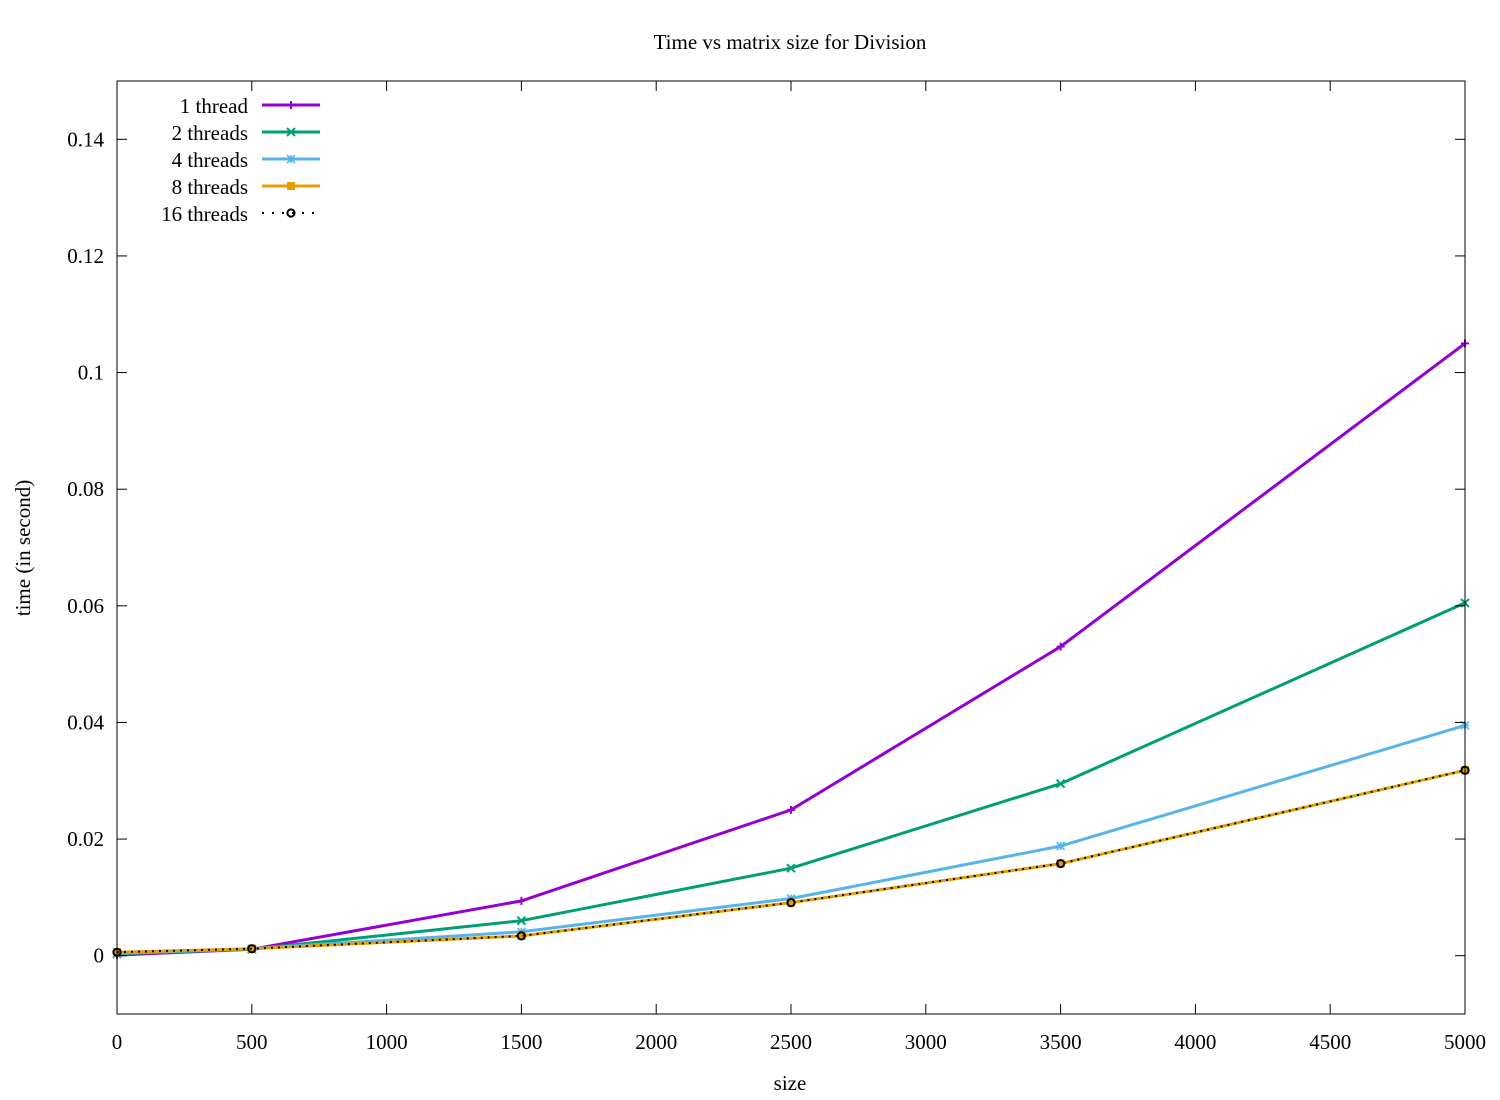 The width and height of the screenshot is (1500, 1100). Describe the element at coordinates (210, 160) in the screenshot. I see `legend-label-4-threads: 4 threads` at that location.